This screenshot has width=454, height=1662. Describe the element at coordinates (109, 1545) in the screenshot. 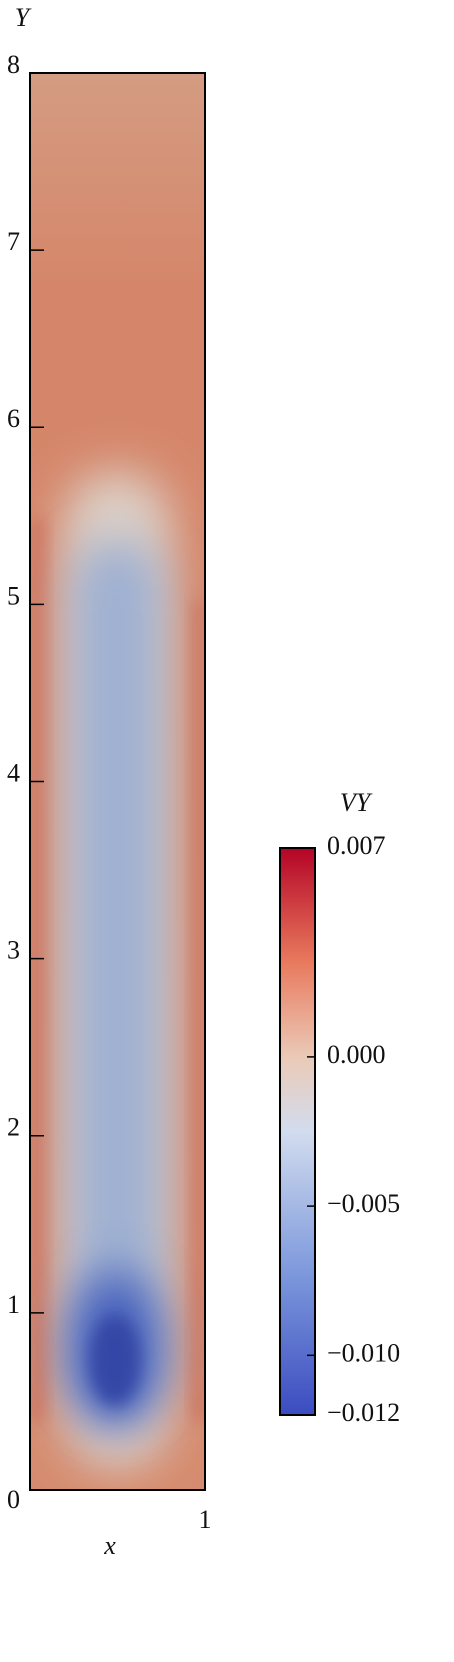

I see `x-axis-label: x` at that location.